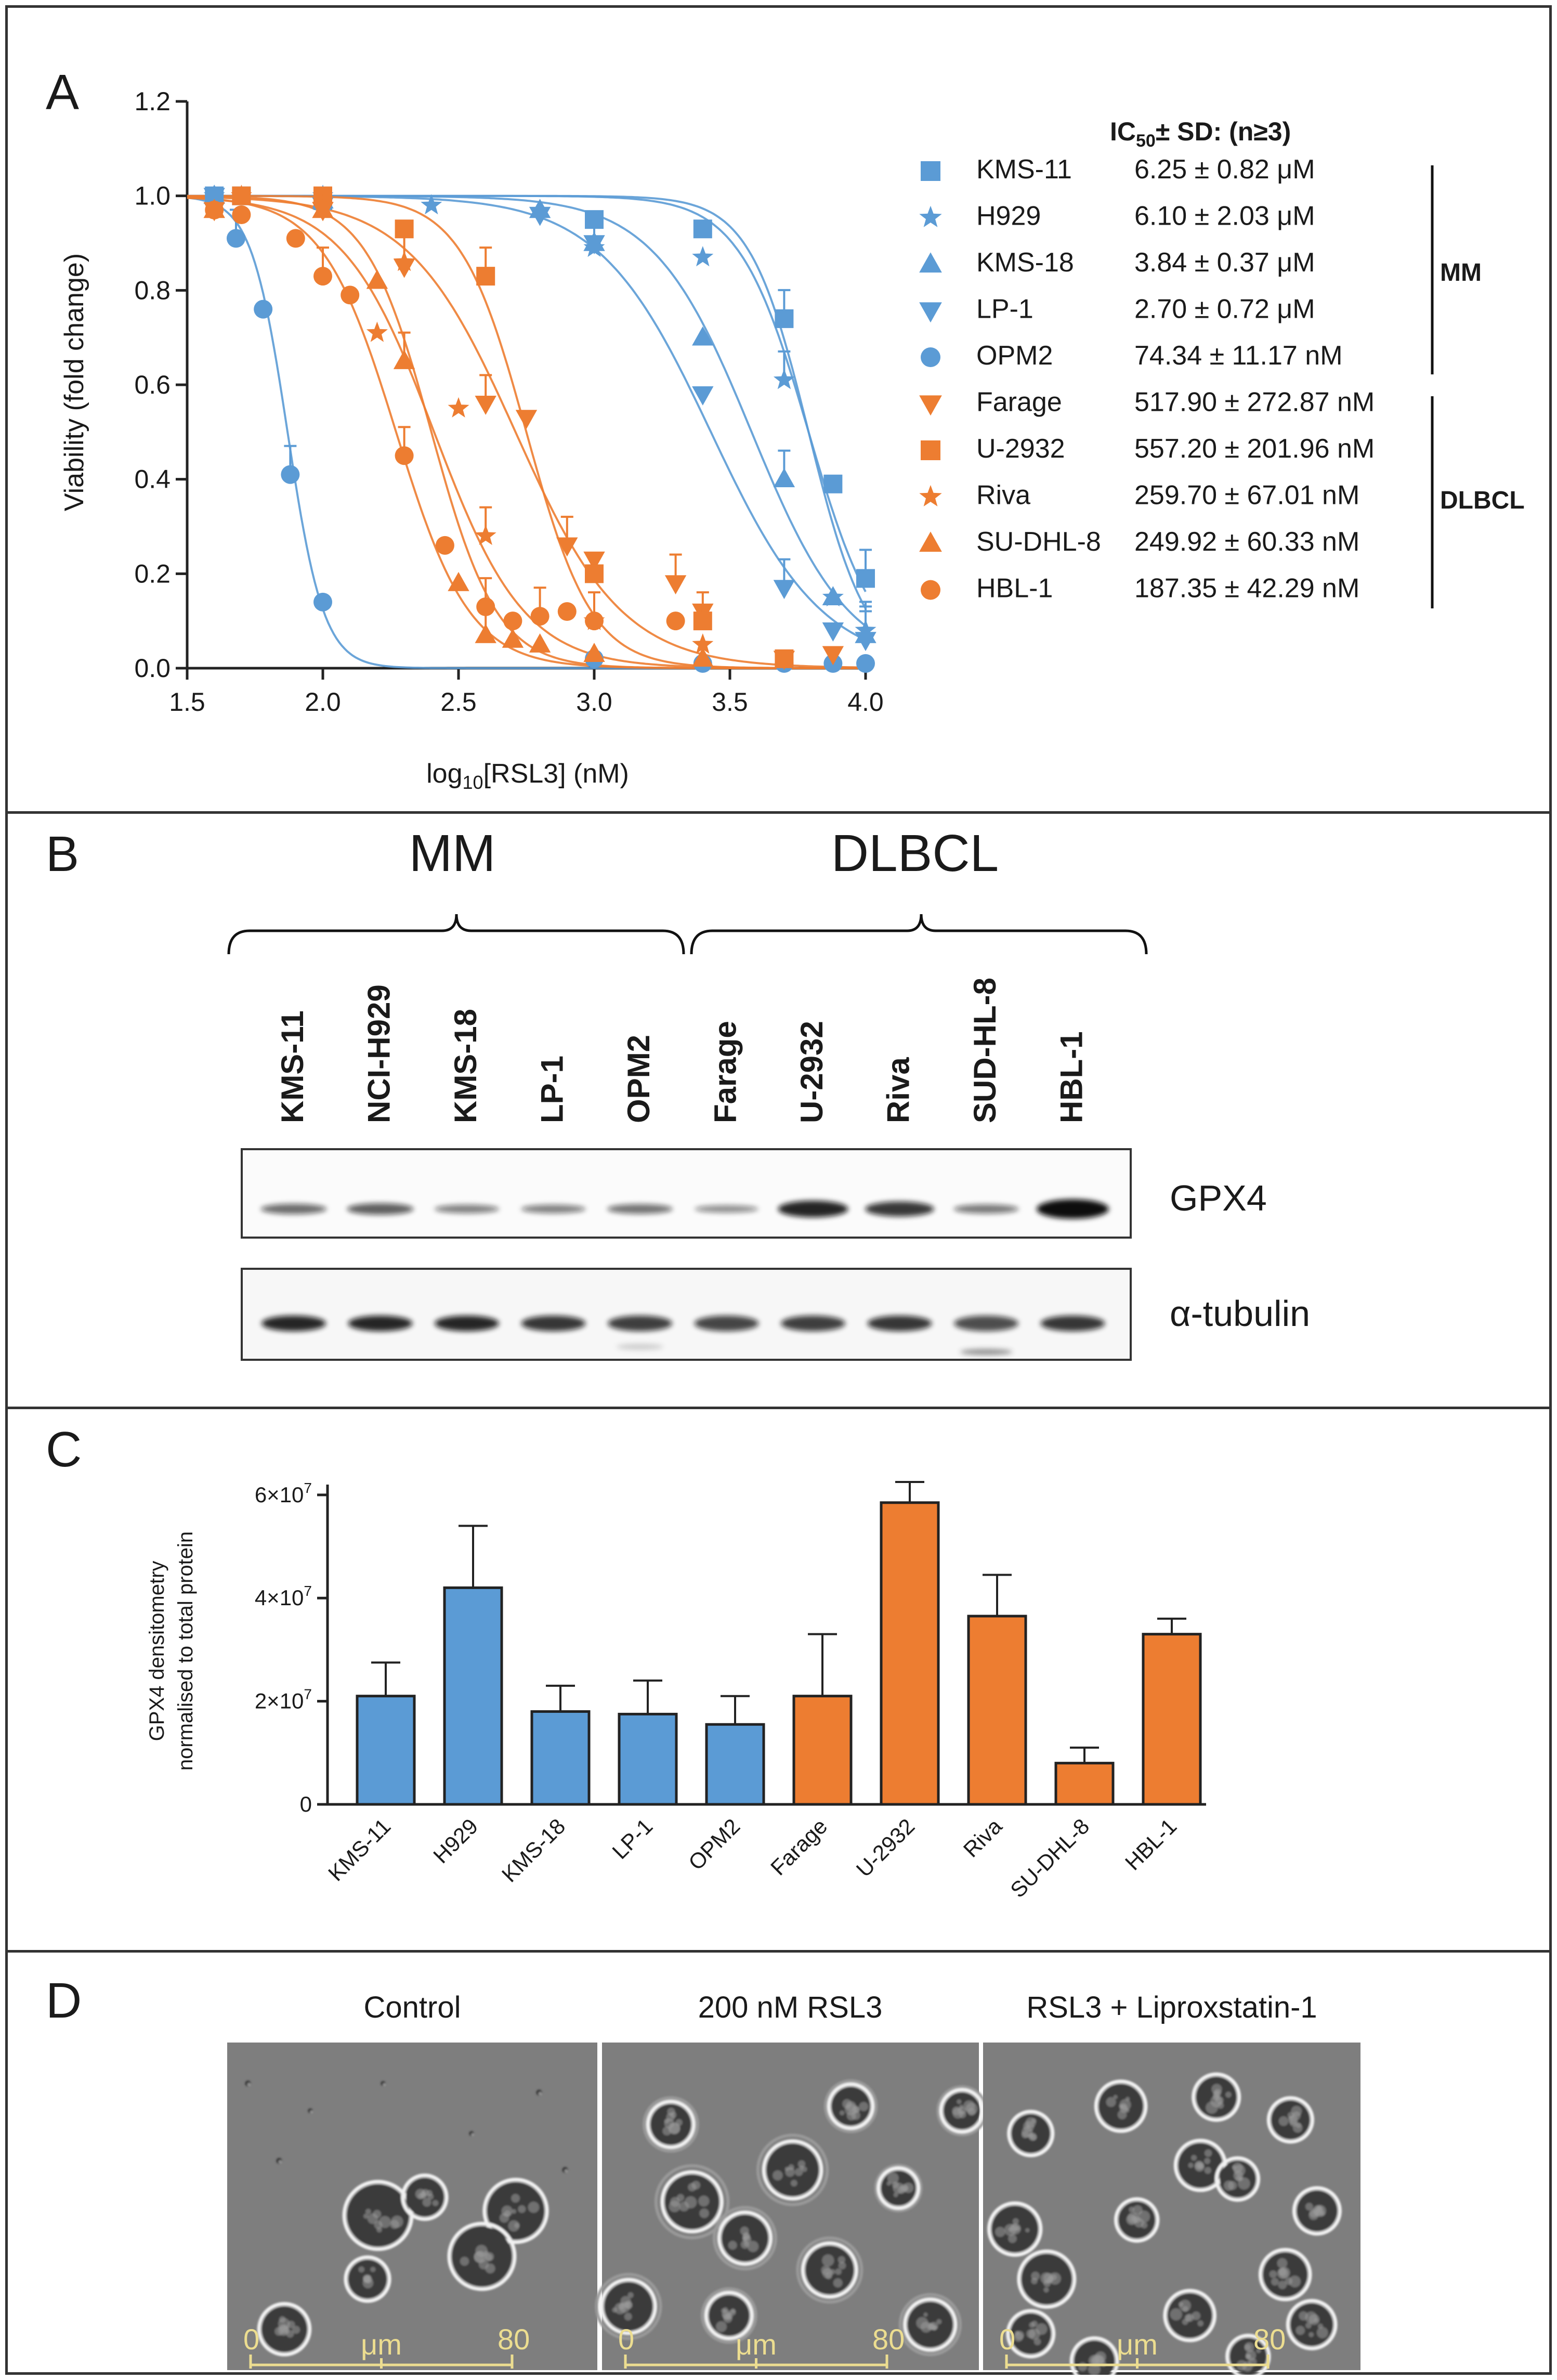  I want to click on bar-farage, so click(822, 1750).